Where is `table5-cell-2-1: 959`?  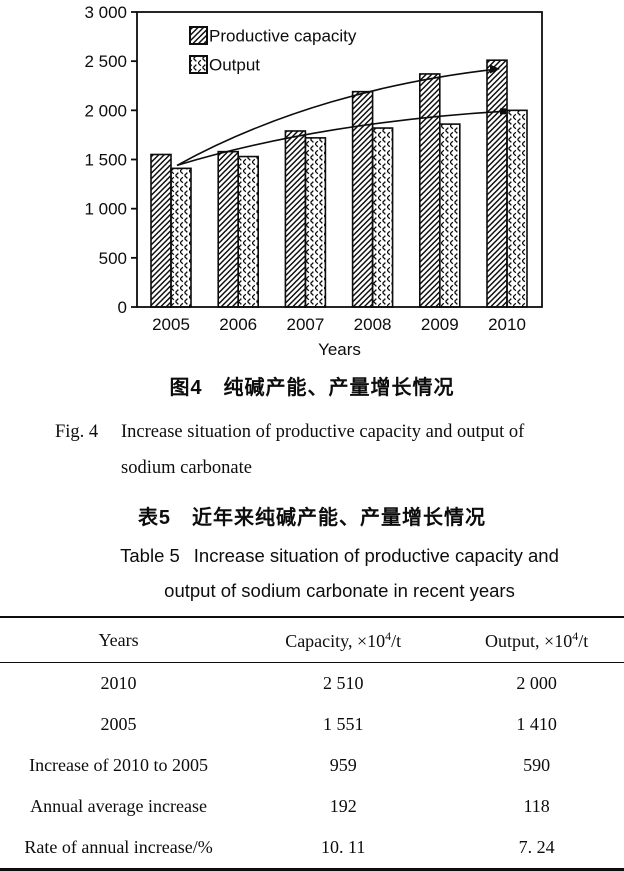
table5-cell-2-1: 959 is located at coordinates (343, 765).